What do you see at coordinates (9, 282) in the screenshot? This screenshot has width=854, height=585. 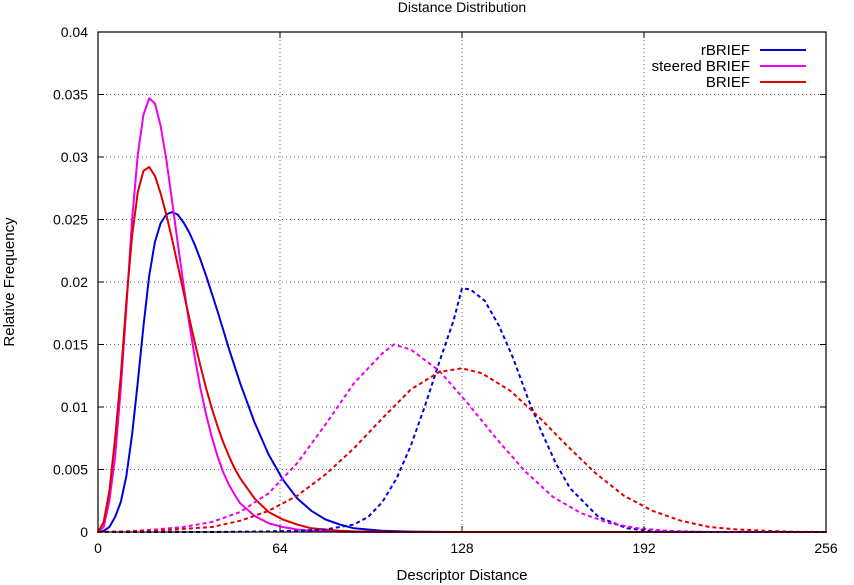 I see `y-axis-label: Relative Frequency` at bounding box center [9, 282].